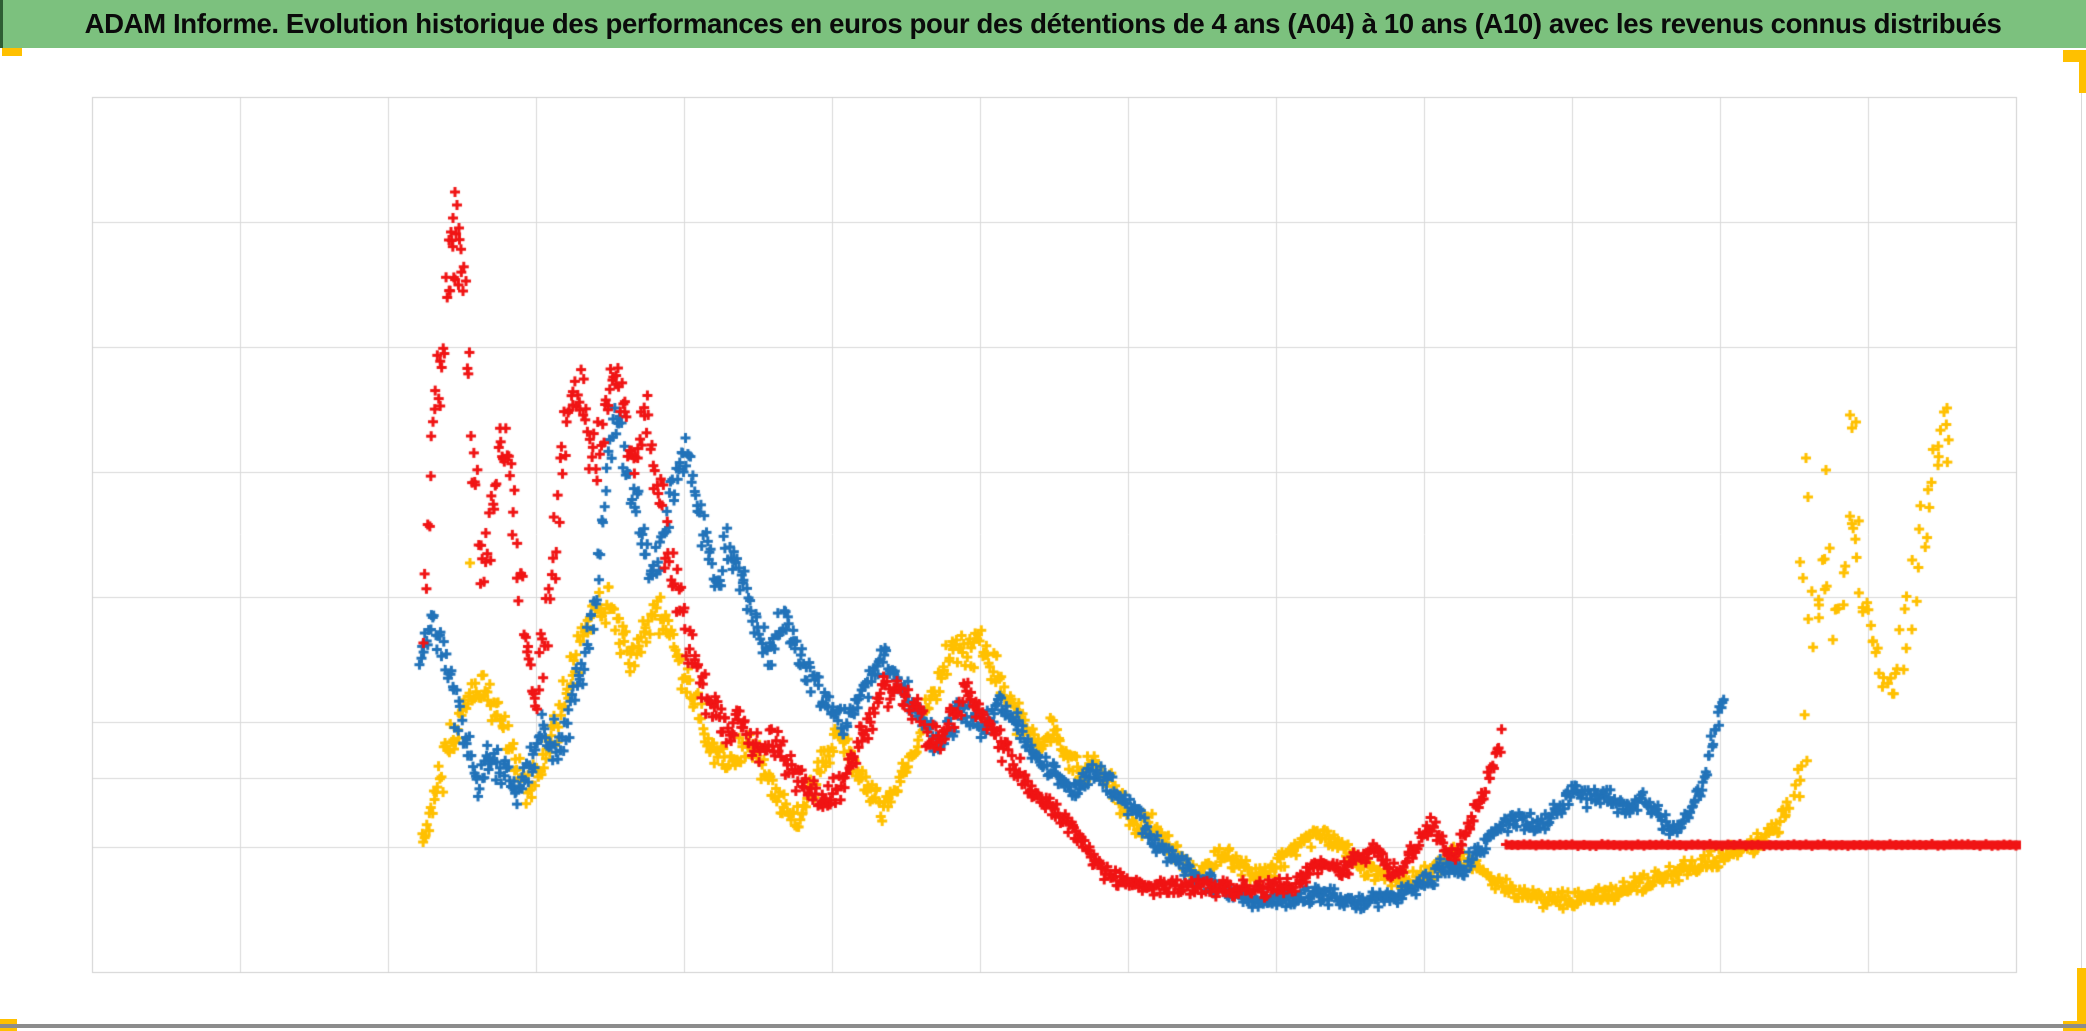 This screenshot has height=1031, width=2086. What do you see at coordinates (1, 24) in the screenshot?
I see `title-bar-left-strip` at bounding box center [1, 24].